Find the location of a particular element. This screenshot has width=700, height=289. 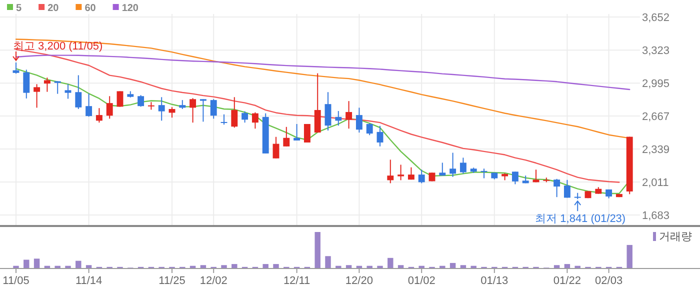

legend-label: 거래량 is located at coordinates (675, 237).